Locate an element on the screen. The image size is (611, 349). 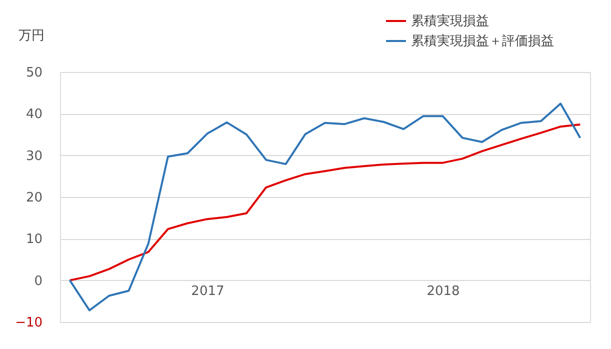
y-tick-label: 20 is located at coordinates (34, 198).